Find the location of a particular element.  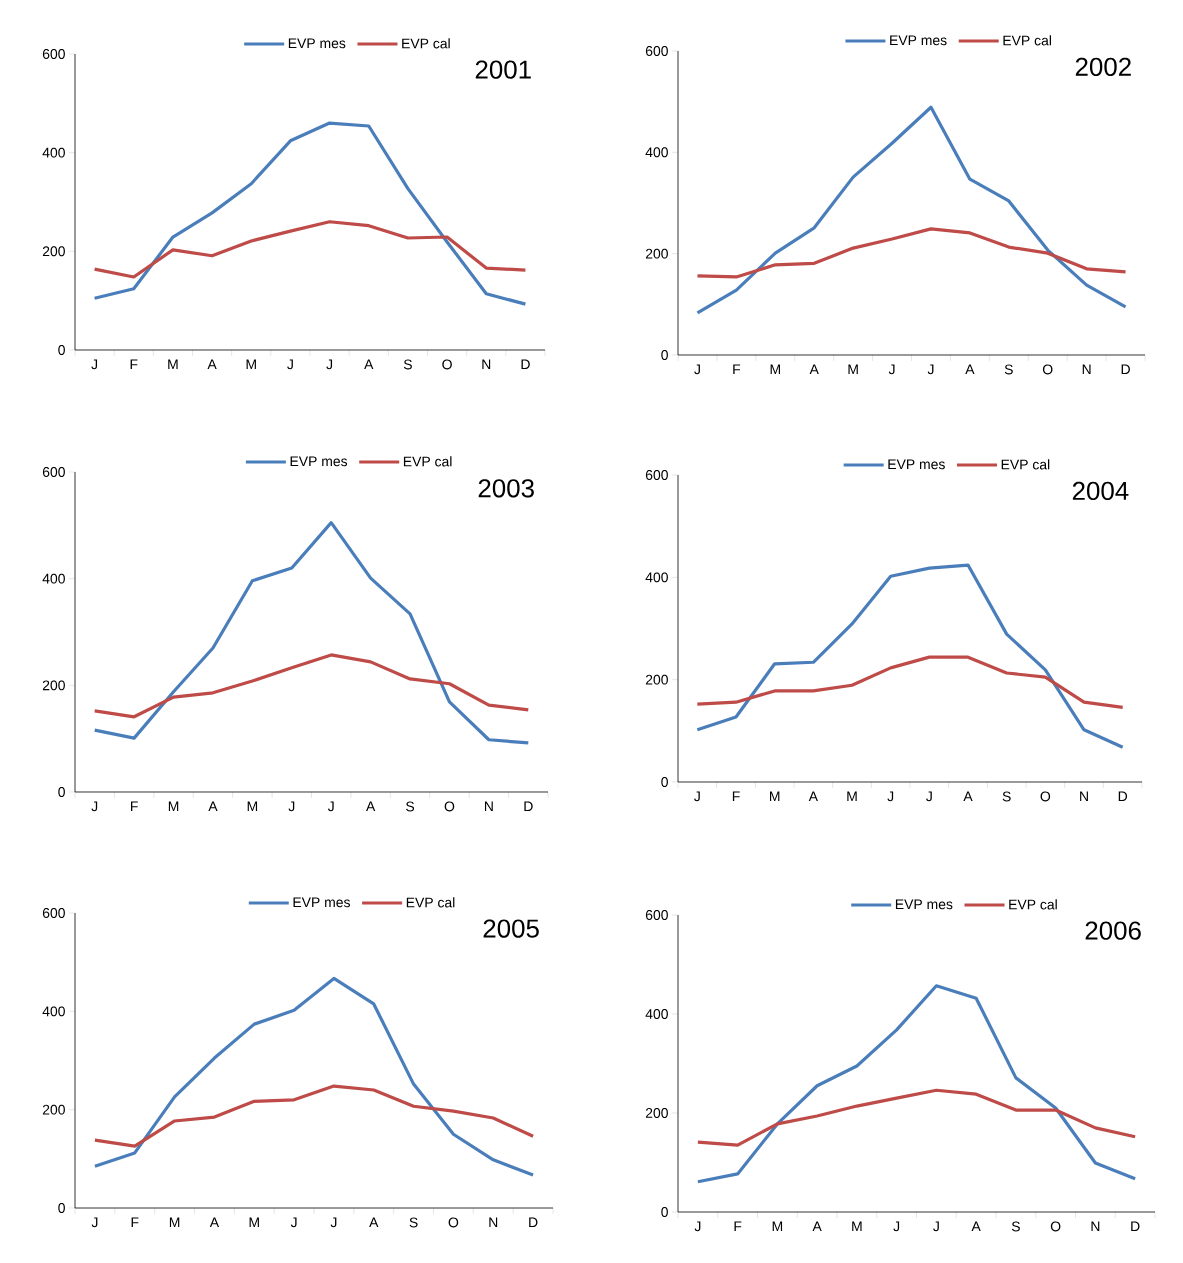

chart-title: 2006 is located at coordinates (1113, 930).